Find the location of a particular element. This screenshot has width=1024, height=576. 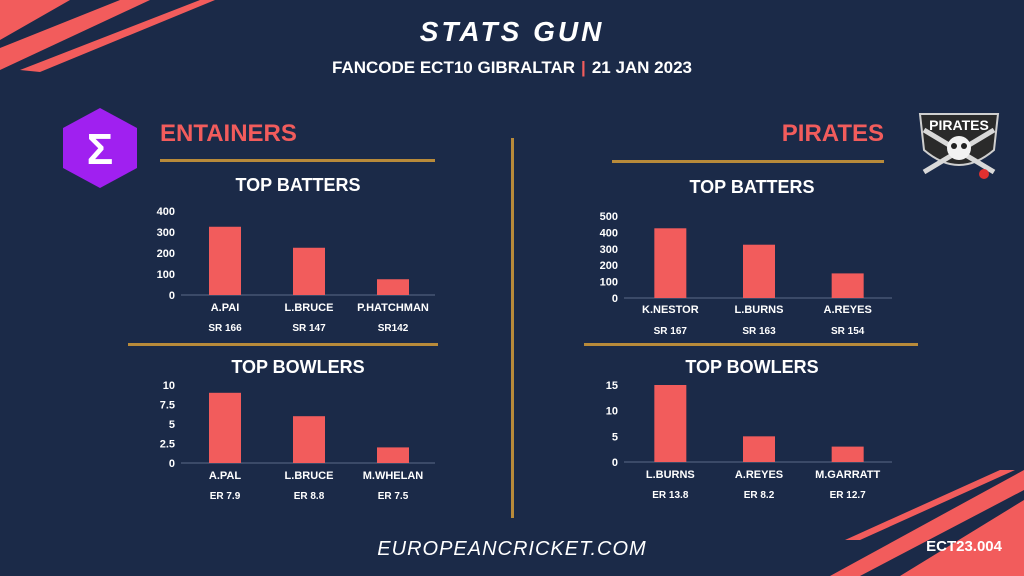

logo-wordmark: PIRATES is located at coordinates (959, 125).